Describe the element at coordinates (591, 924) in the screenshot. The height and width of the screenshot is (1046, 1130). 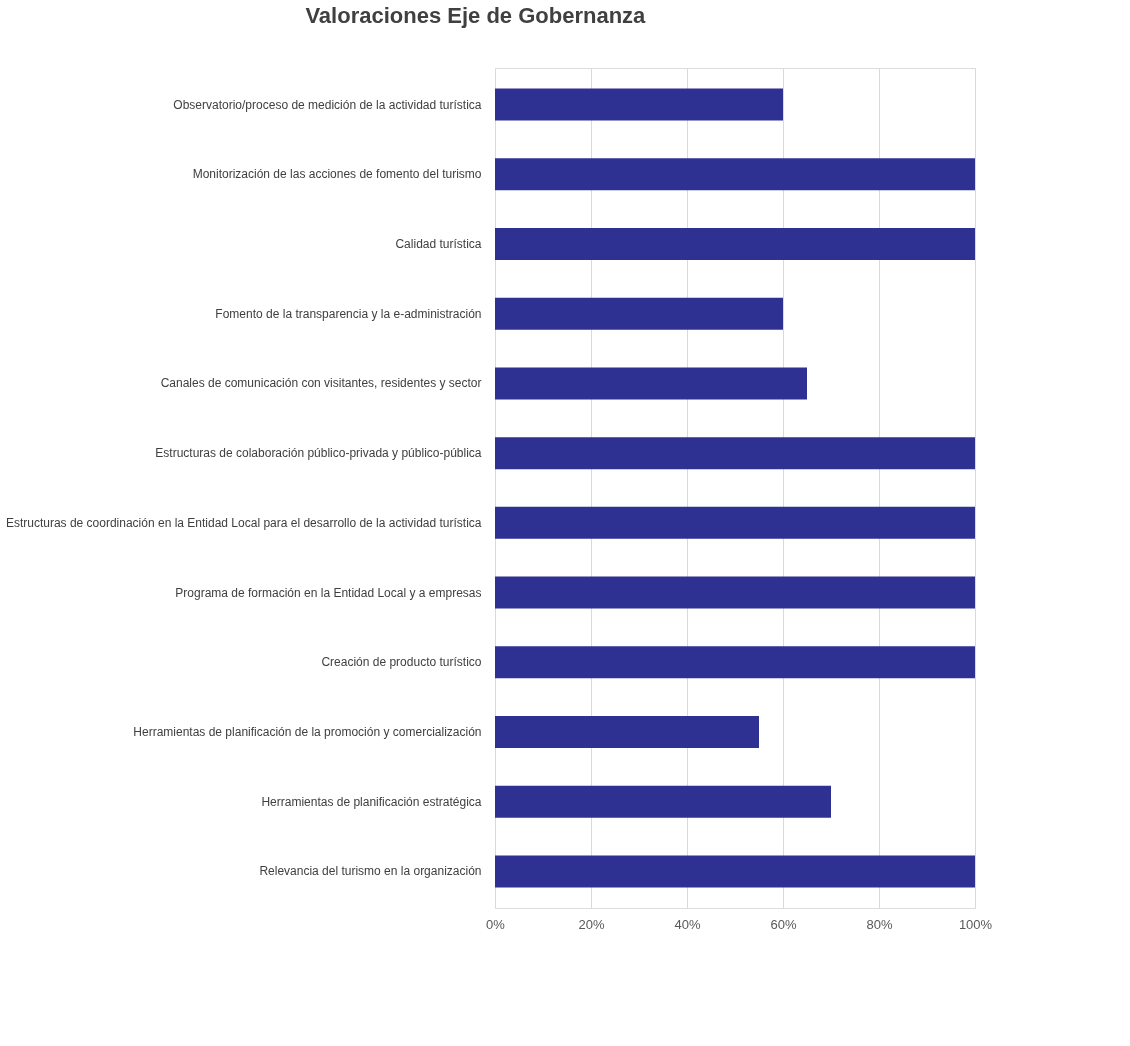
I see `x-tick-label: 20%` at that location.